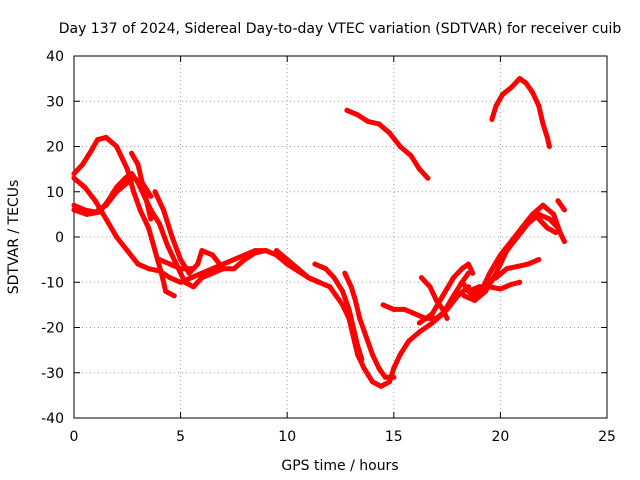 This screenshot has height=480, width=640. I want to click on y-tick-label: -20, so click(52, 329).